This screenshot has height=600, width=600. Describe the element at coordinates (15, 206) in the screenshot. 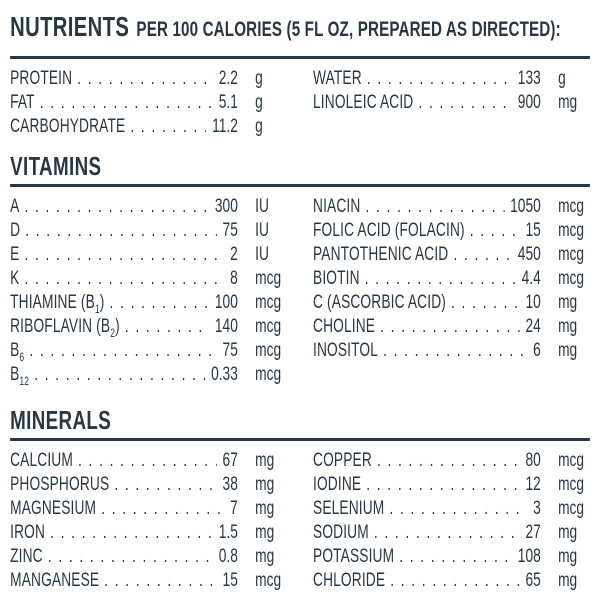

I see `nutrient-name: A` at that location.